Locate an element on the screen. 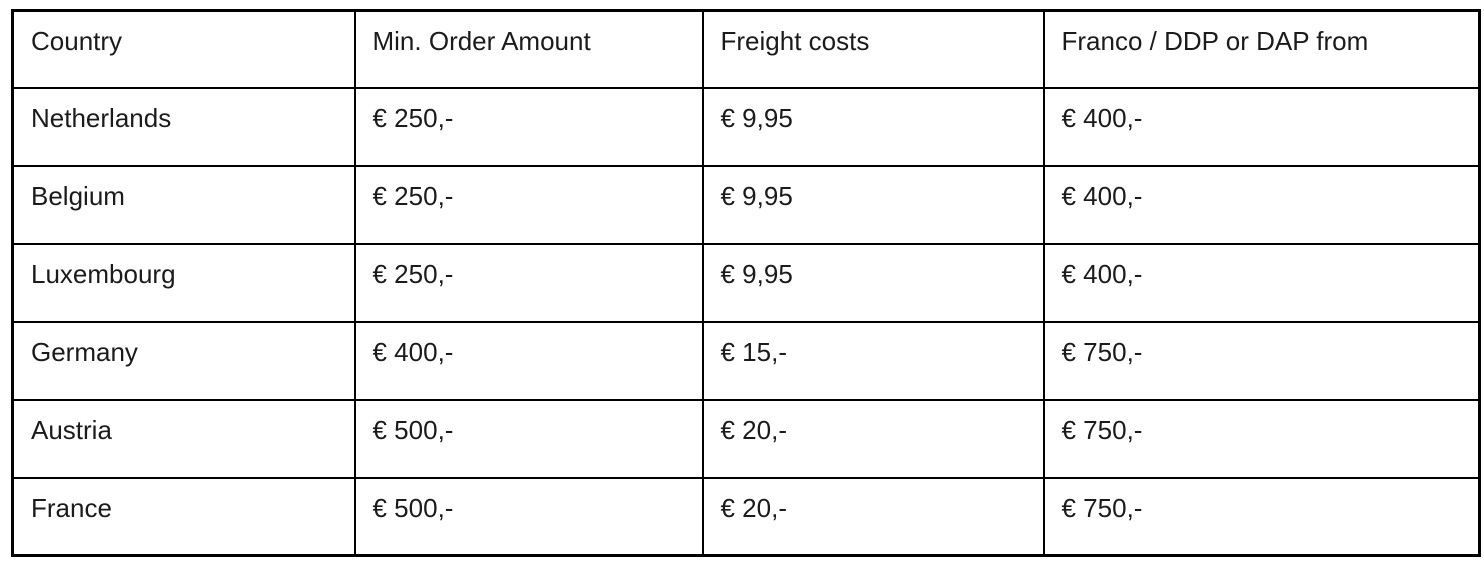 The height and width of the screenshot is (562, 1484). cell-country: Austria is located at coordinates (183, 438).